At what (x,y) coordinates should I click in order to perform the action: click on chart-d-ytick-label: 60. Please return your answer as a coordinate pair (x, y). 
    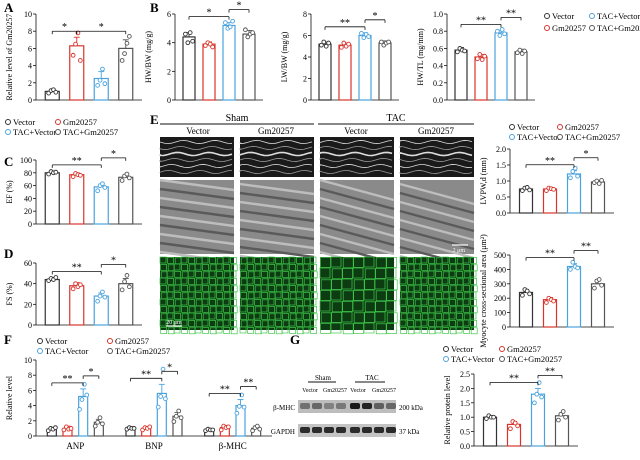
    Looking at the image, I should click on (28, 263).